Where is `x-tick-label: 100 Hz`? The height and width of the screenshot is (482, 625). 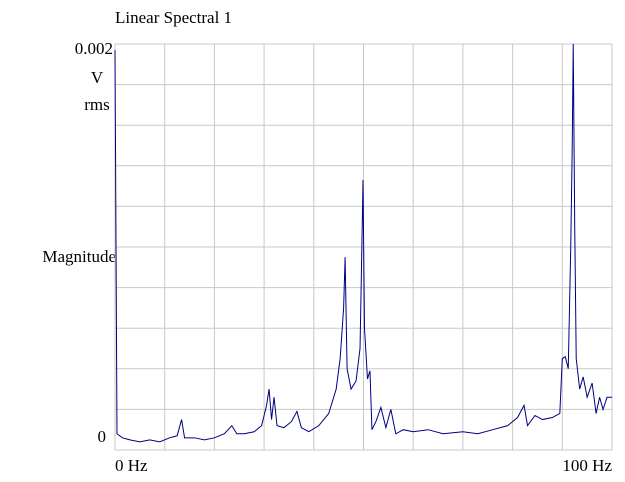 x-tick-label: 100 Hz is located at coordinates (587, 465).